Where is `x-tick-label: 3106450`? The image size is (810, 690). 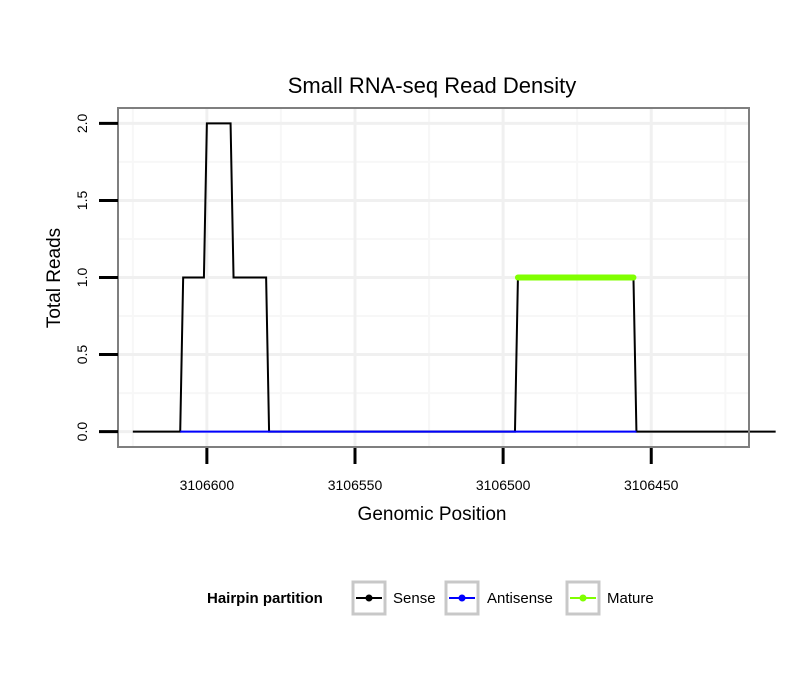 x-tick-label: 3106450 is located at coordinates (651, 485).